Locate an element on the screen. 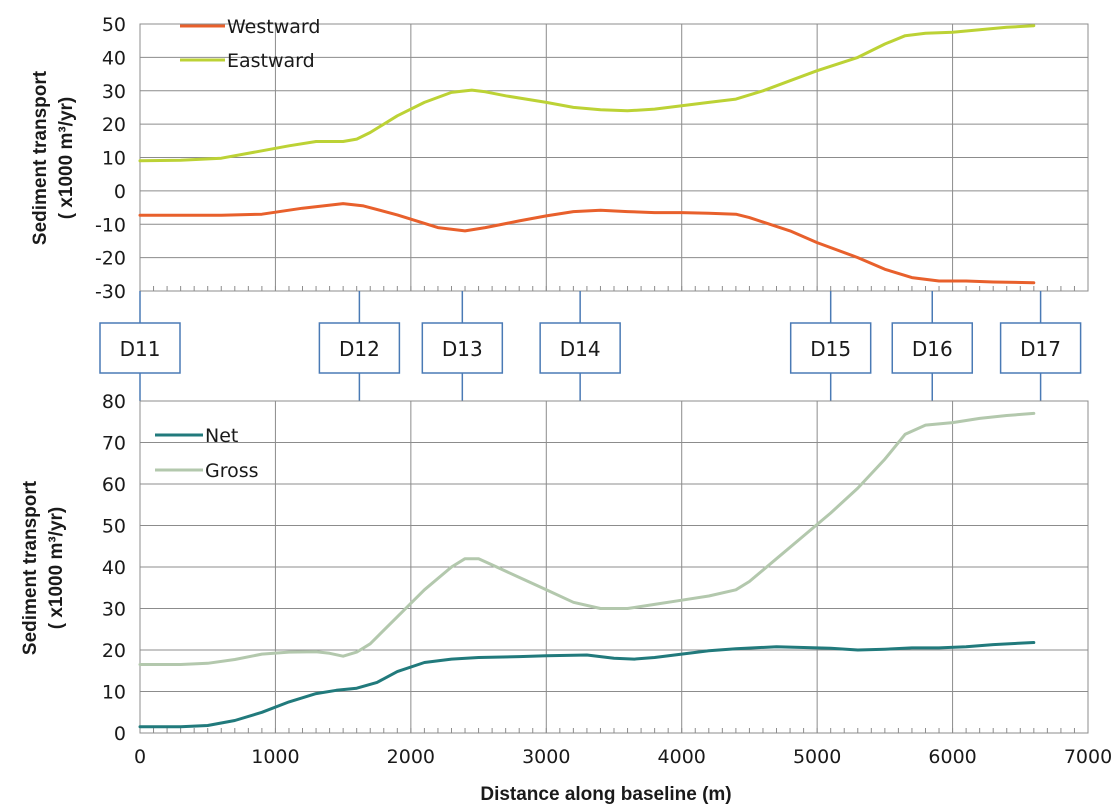  y-tick-label: -10 is located at coordinates (110, 225).